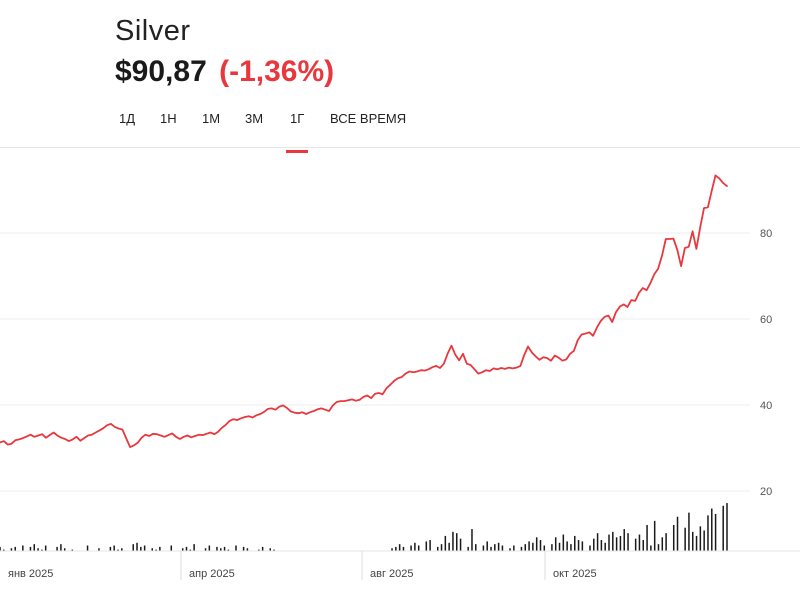 This screenshot has height=594, width=800. Describe the element at coordinates (297, 118) in the screenshot. I see `tab-label: 1Г` at that location.